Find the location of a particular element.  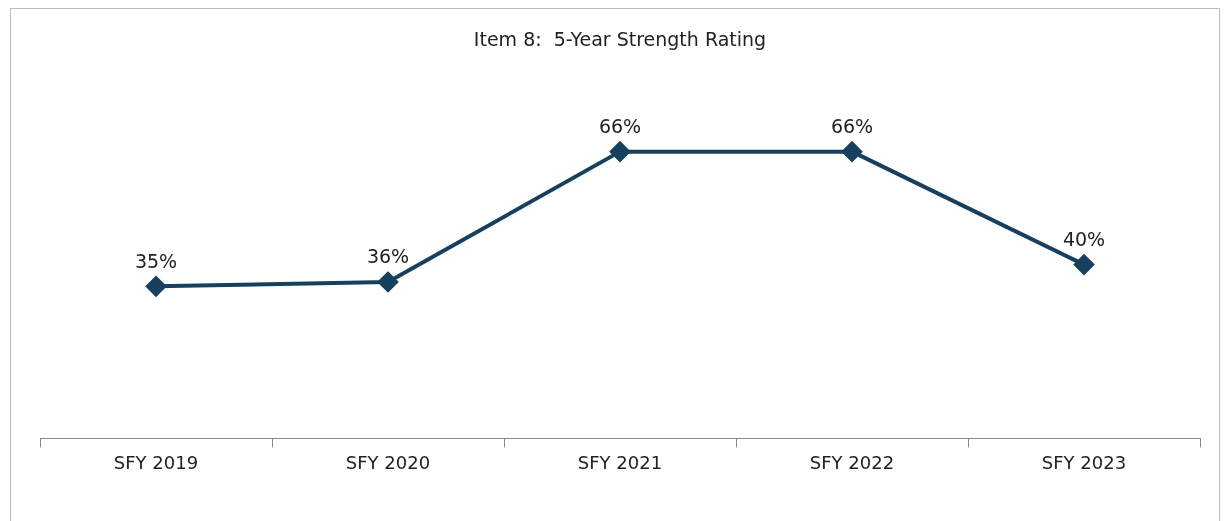

data-label: 35% is located at coordinates (156, 260).